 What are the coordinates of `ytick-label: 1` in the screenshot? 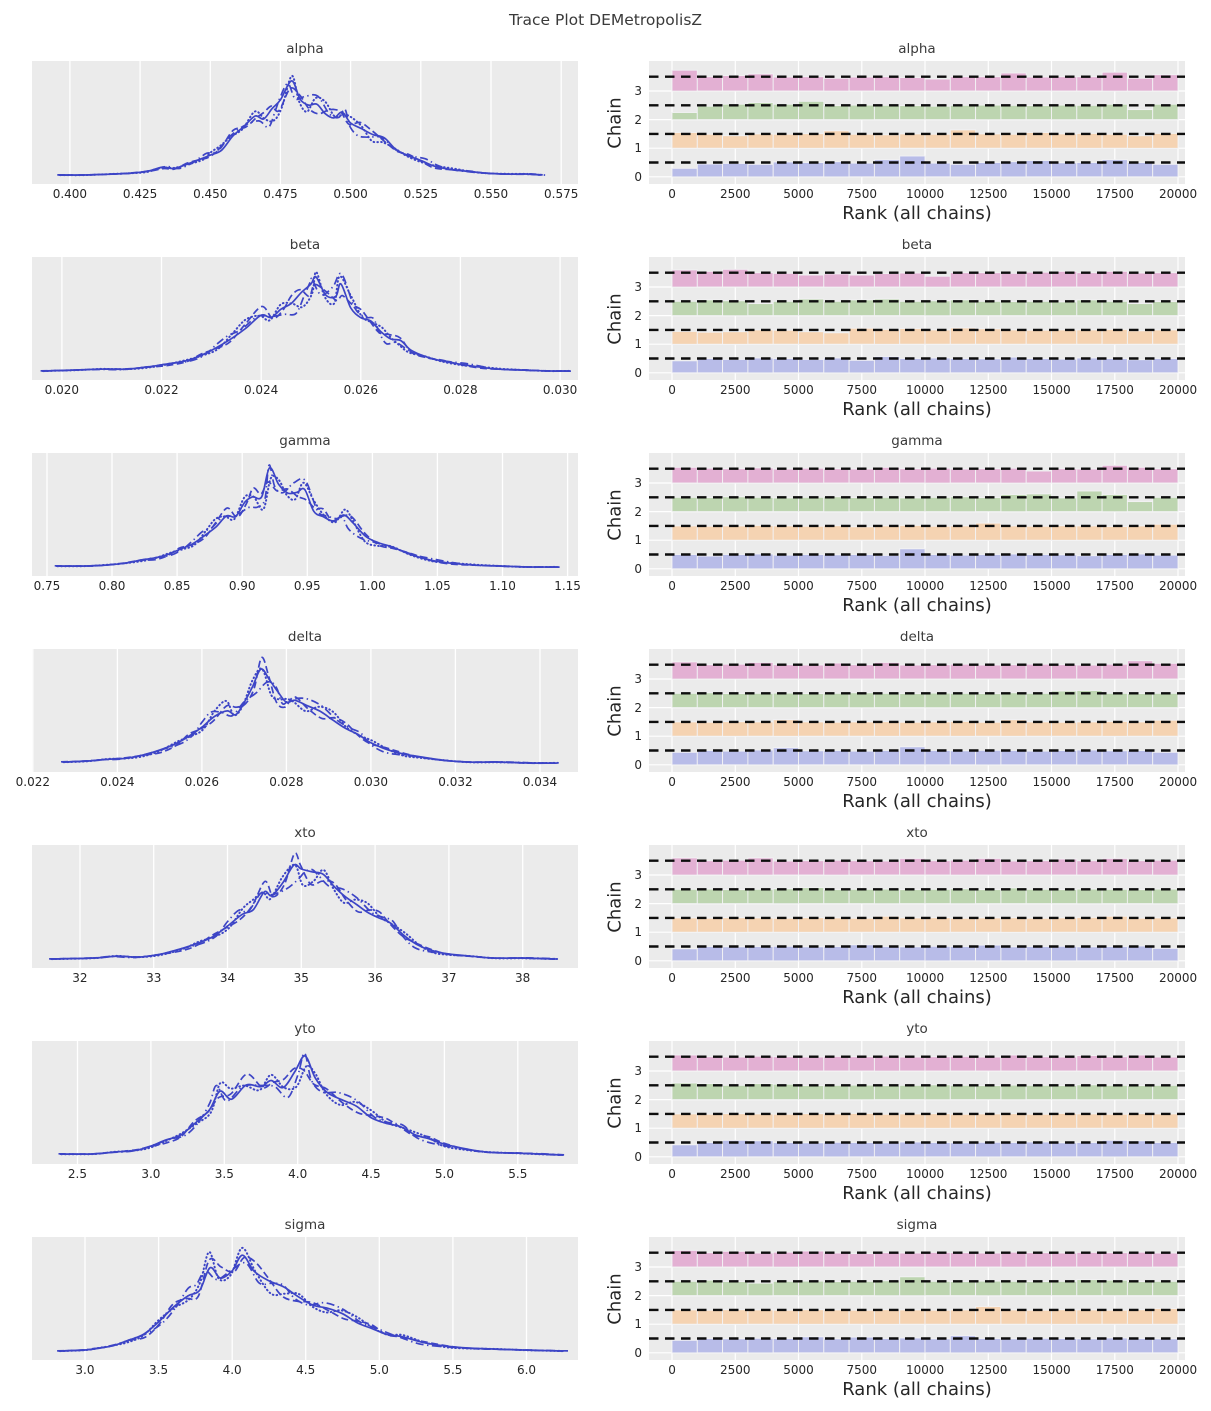 It's located at (638, 1324).